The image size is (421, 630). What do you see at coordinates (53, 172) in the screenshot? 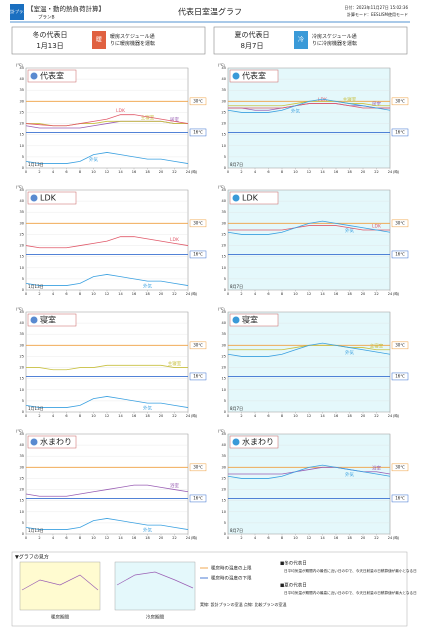
I see `x-tick-label: 4` at bounding box center [53, 172].